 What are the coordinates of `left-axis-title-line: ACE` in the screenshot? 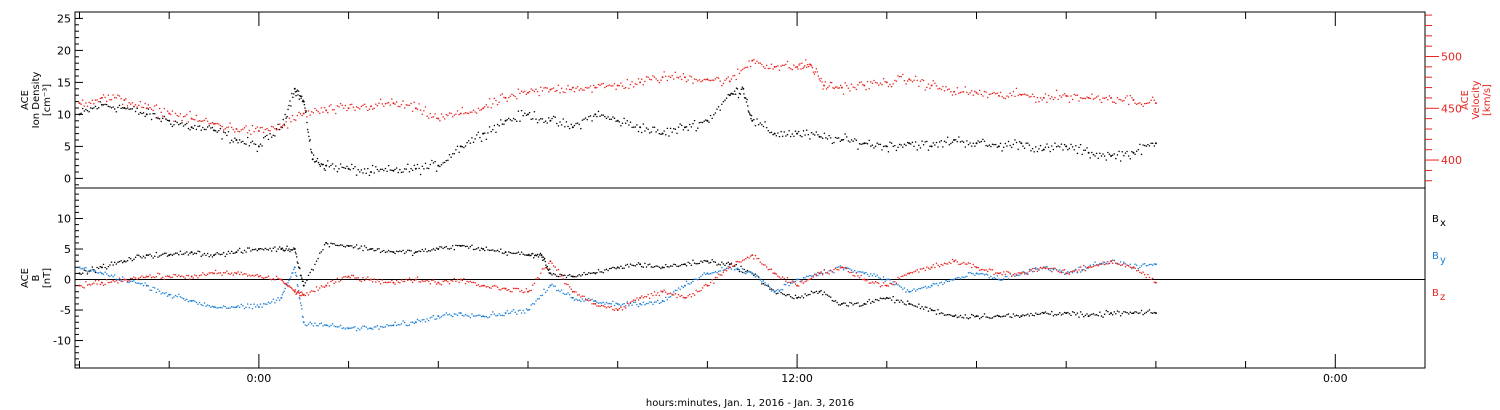 It's located at (25, 278).